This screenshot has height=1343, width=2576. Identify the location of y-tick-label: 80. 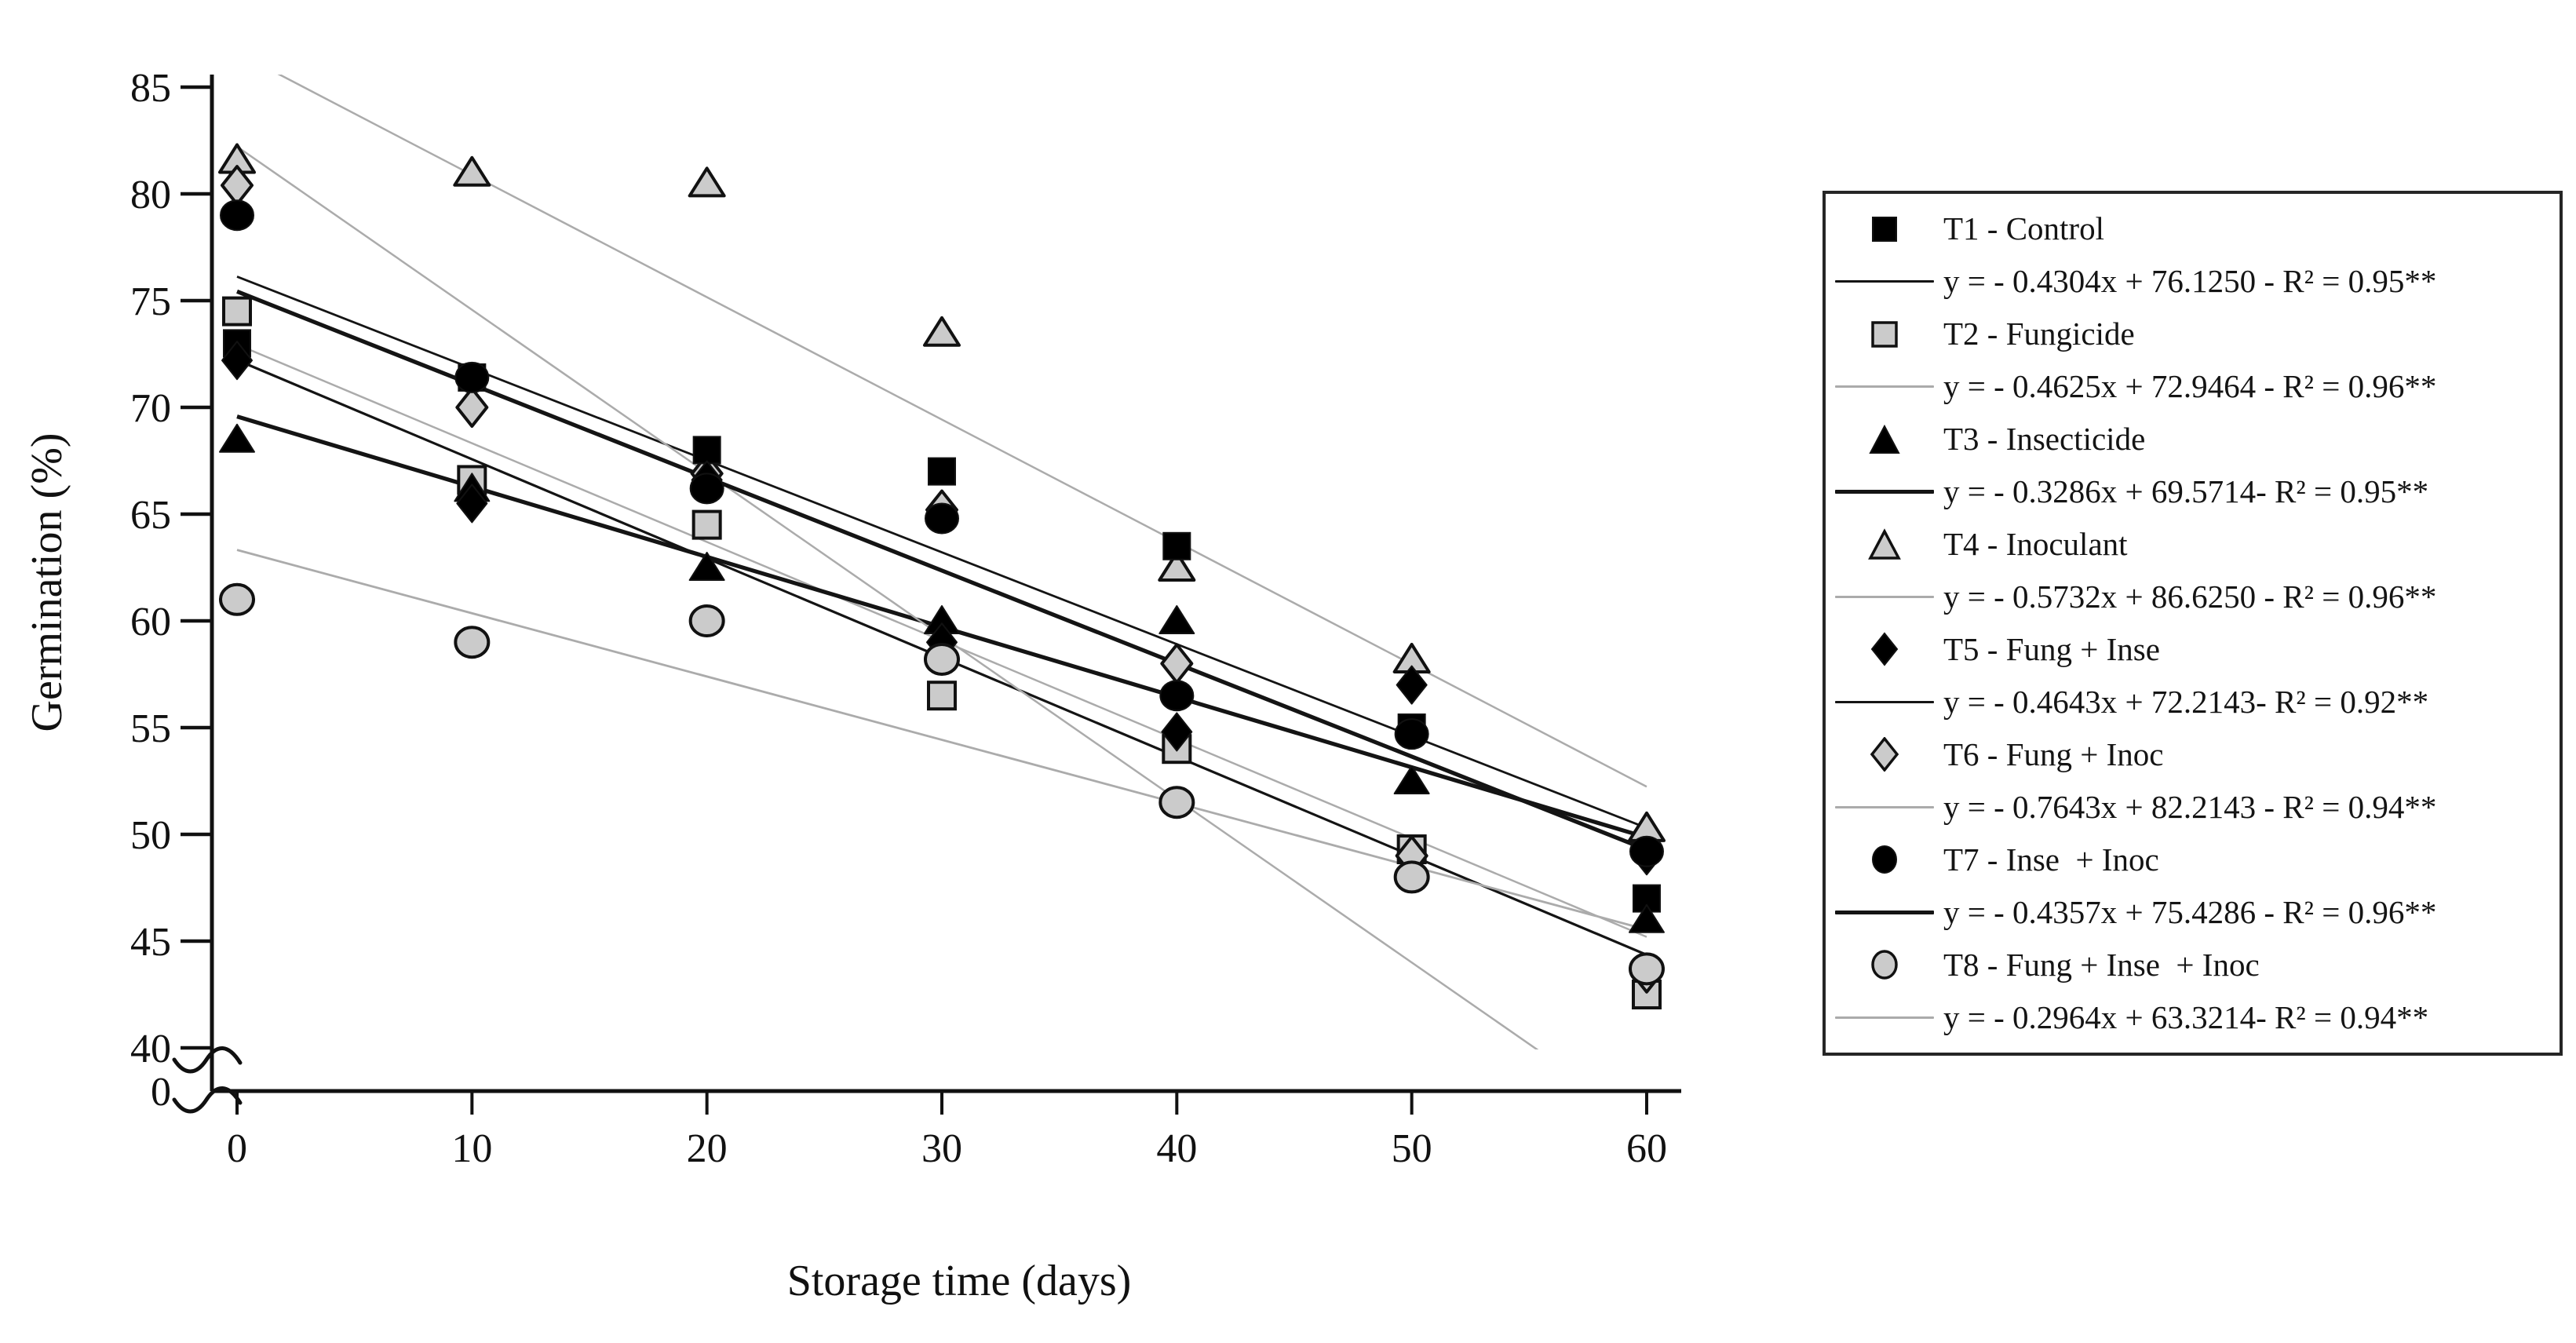
(150, 195).